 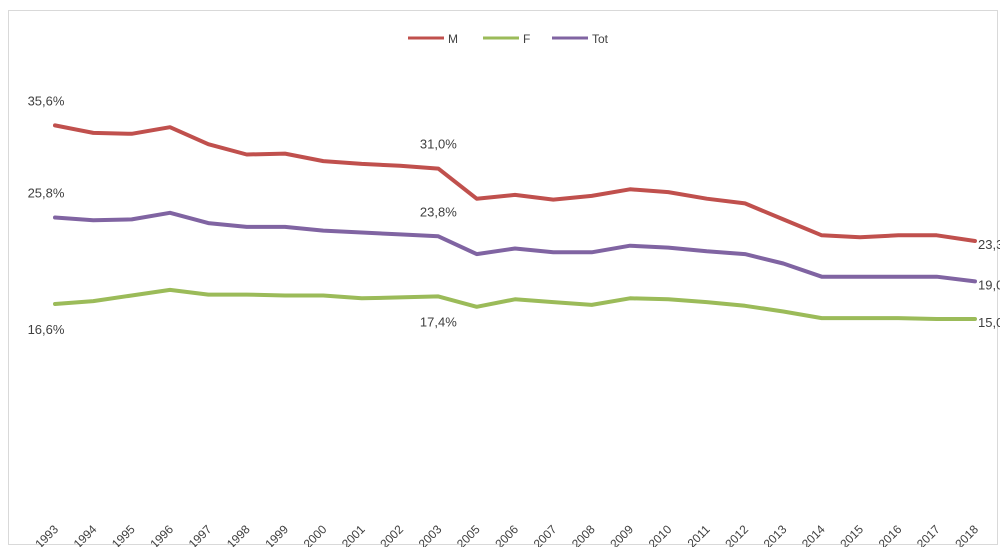 I want to click on data-label-f-1993: 16,6%, so click(x=46, y=329).